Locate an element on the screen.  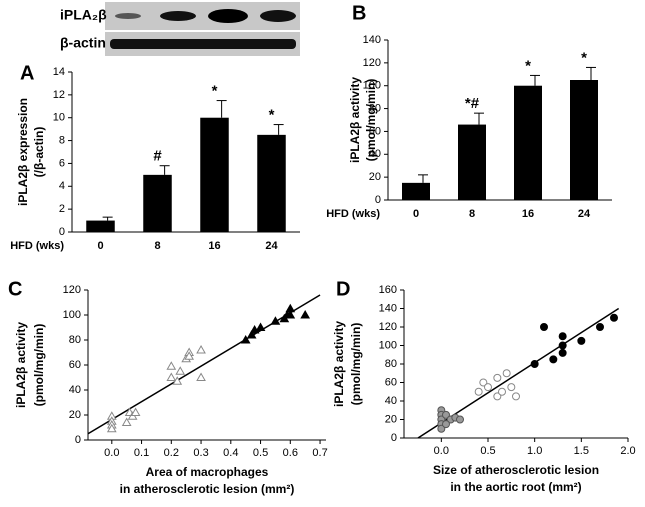
y-axis-label: (/β-actin) is located at coordinates (39, 152).